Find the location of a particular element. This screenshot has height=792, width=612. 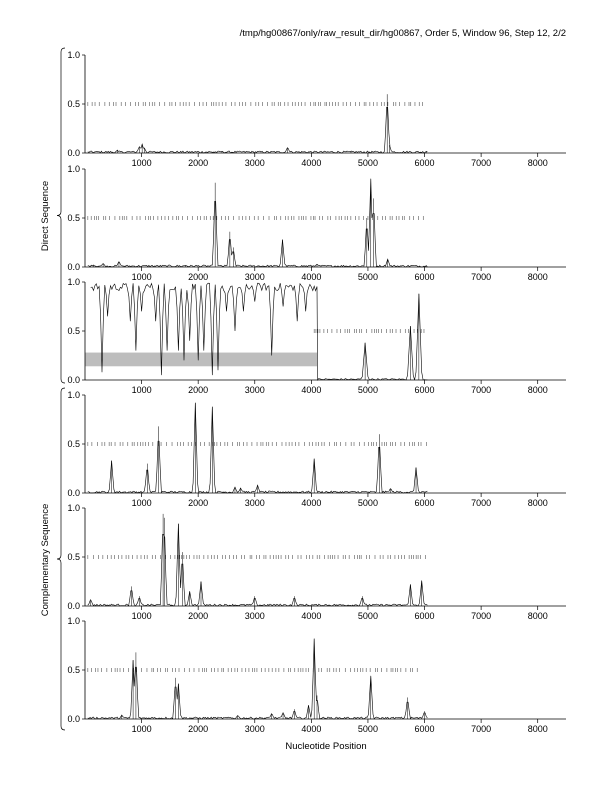

shaded-band is located at coordinates (201, 359).